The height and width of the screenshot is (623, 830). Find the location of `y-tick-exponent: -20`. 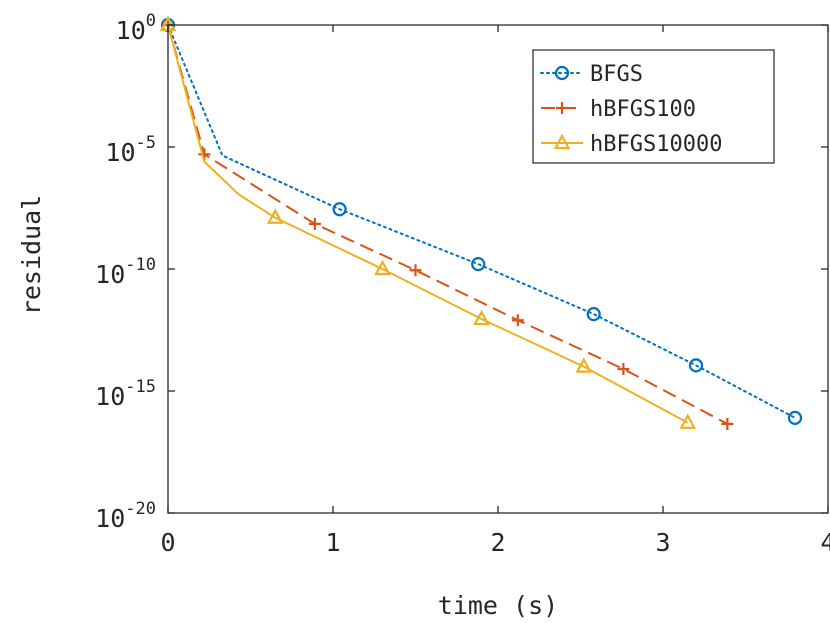

y-tick-exponent: -20 is located at coordinates (140, 509).